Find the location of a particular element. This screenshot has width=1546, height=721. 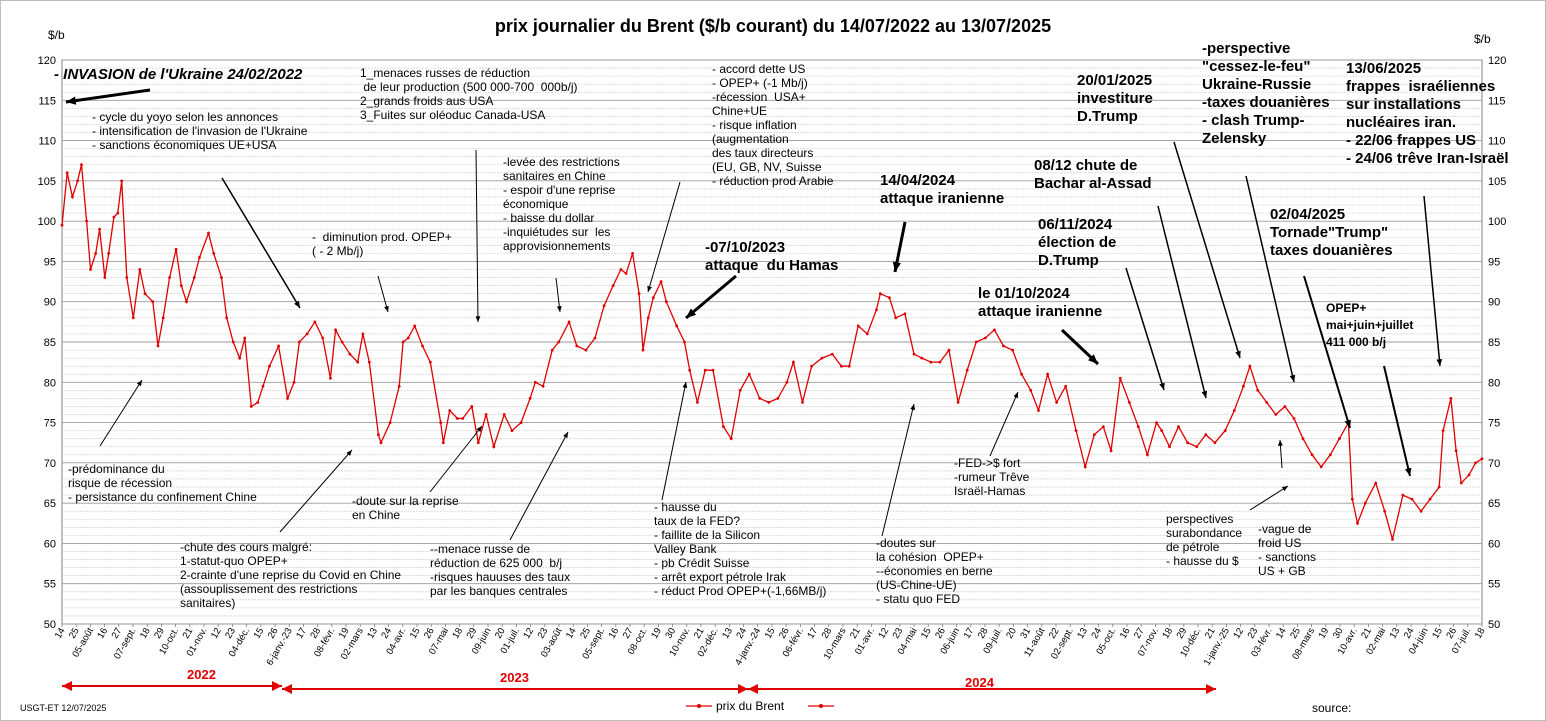

year-span-2024-head-left is located at coordinates (753, 689).